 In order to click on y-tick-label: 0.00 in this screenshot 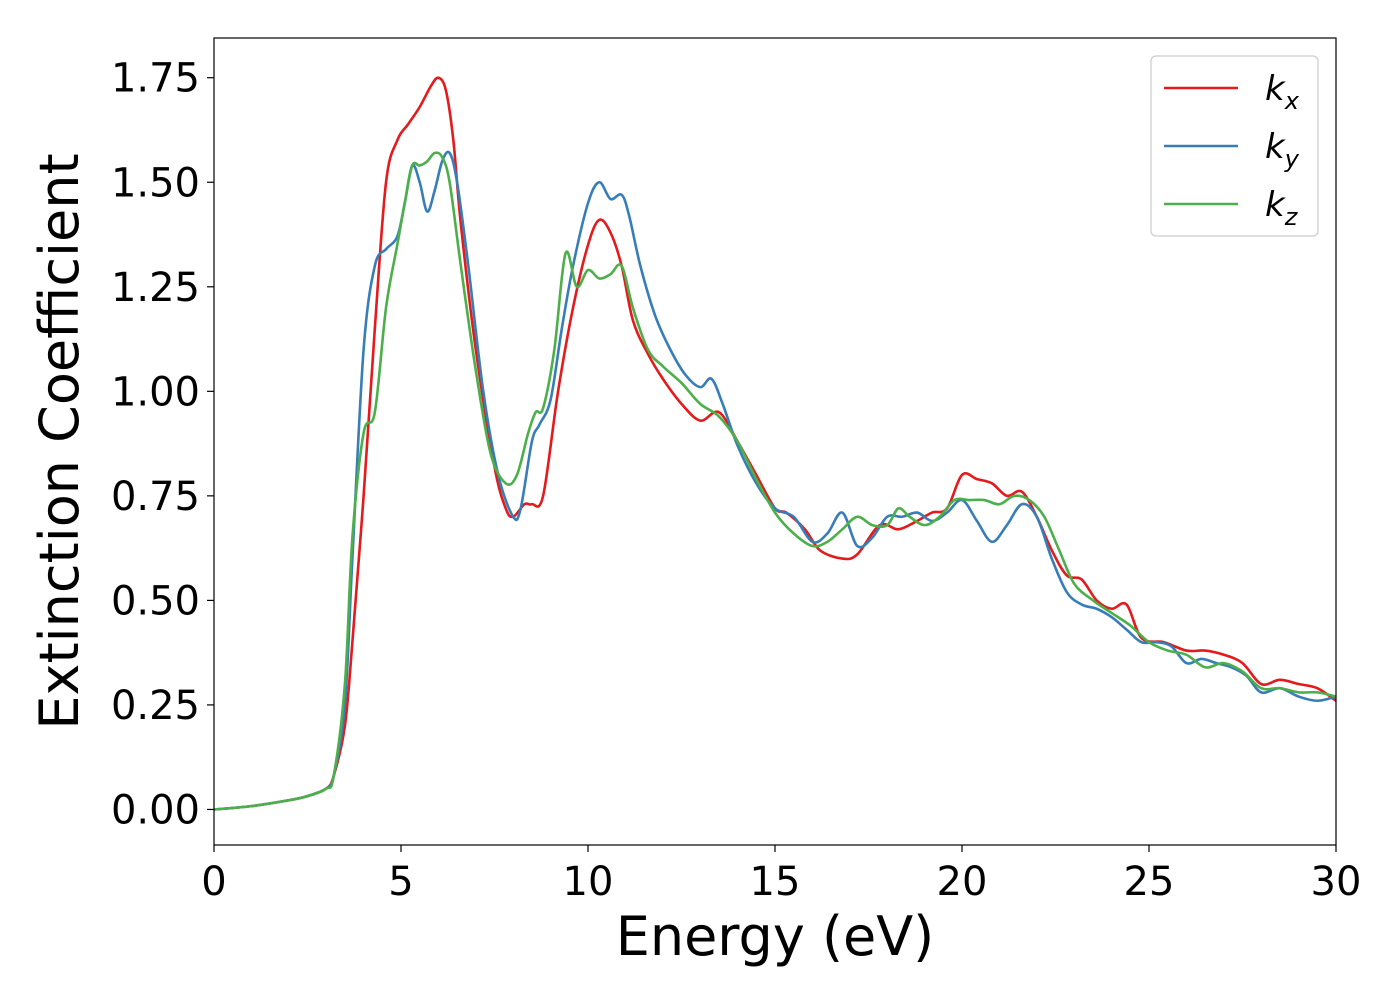, I will do `click(155, 810)`.